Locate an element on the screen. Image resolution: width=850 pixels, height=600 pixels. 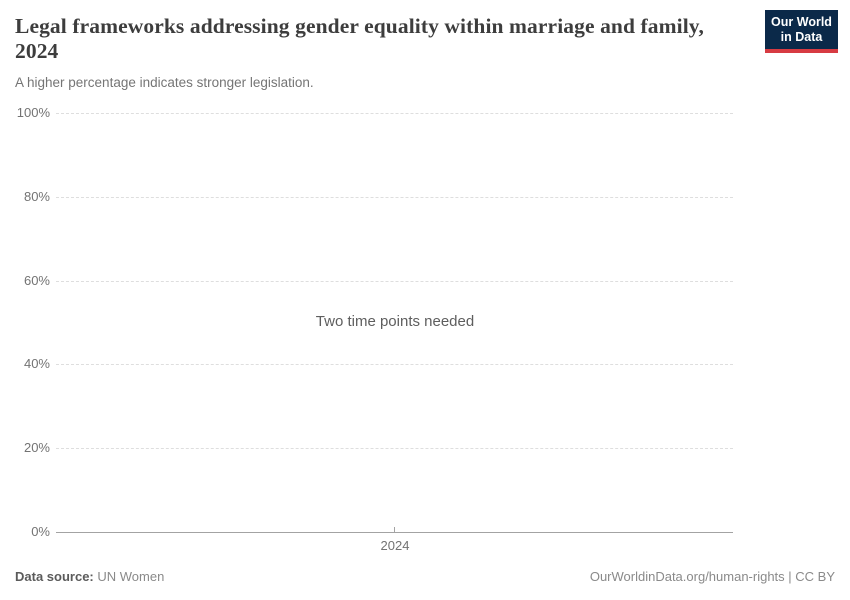
y-tick-label: 0% is located at coordinates (40, 531).